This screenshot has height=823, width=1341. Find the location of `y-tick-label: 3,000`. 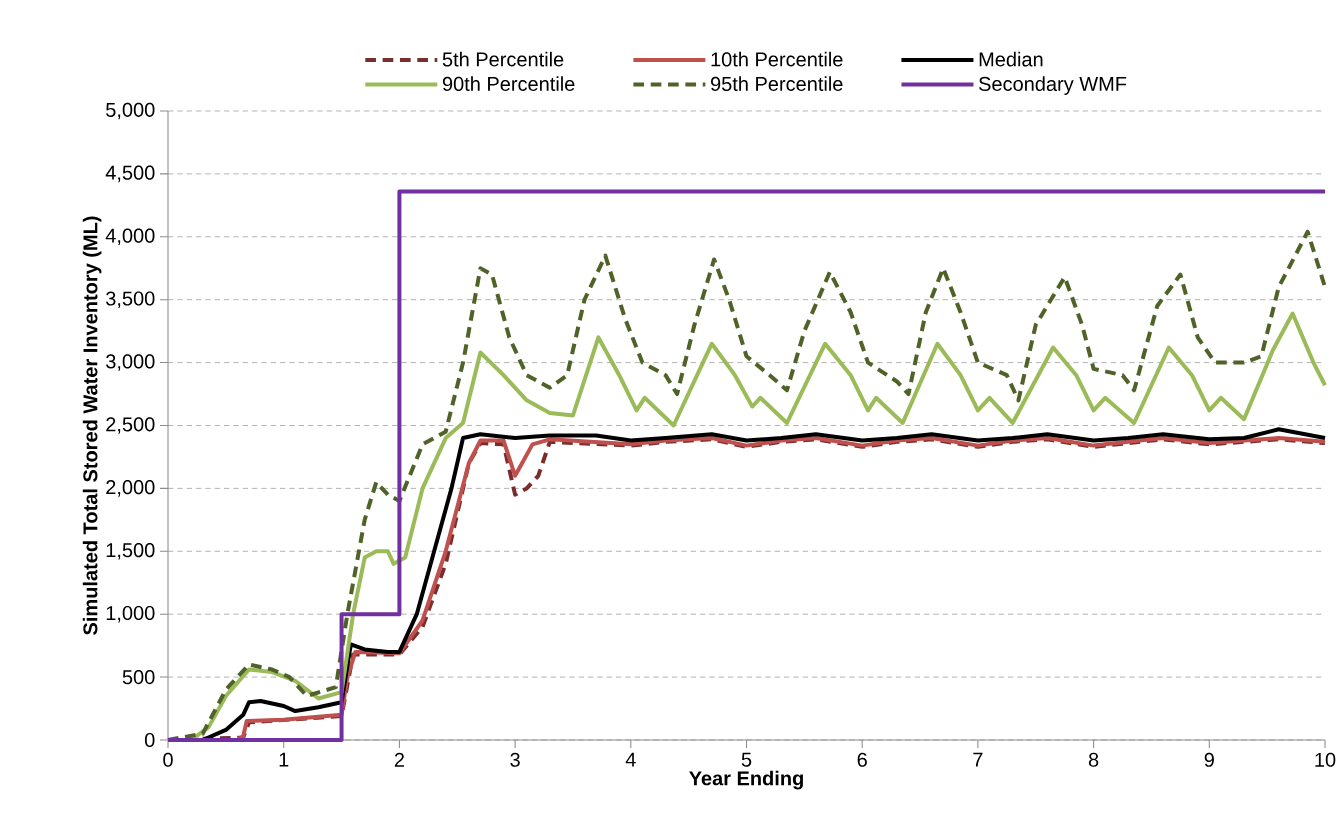

y-tick-label: 3,000 is located at coordinates (130, 362).